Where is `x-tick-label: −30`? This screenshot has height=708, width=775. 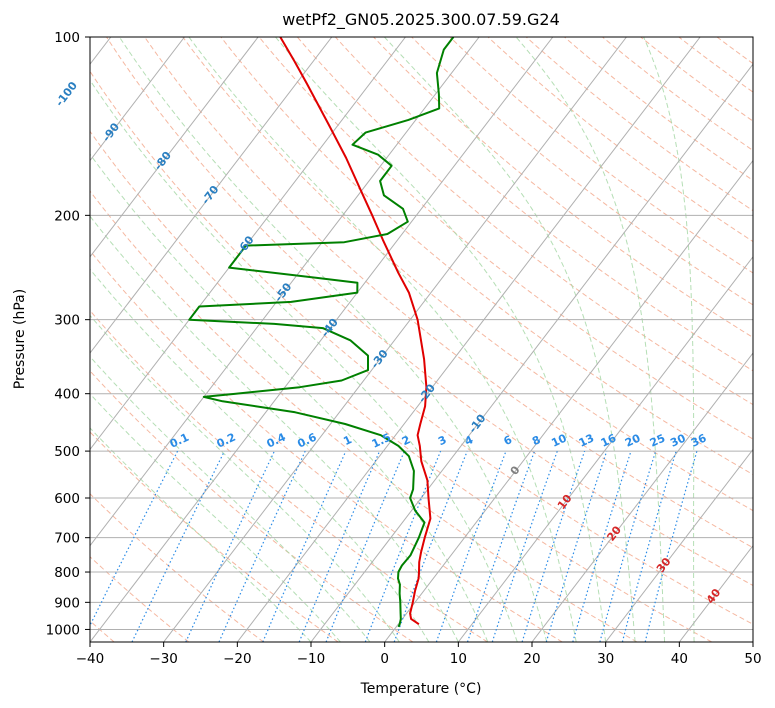 x-tick-label: −30 is located at coordinates (163, 659).